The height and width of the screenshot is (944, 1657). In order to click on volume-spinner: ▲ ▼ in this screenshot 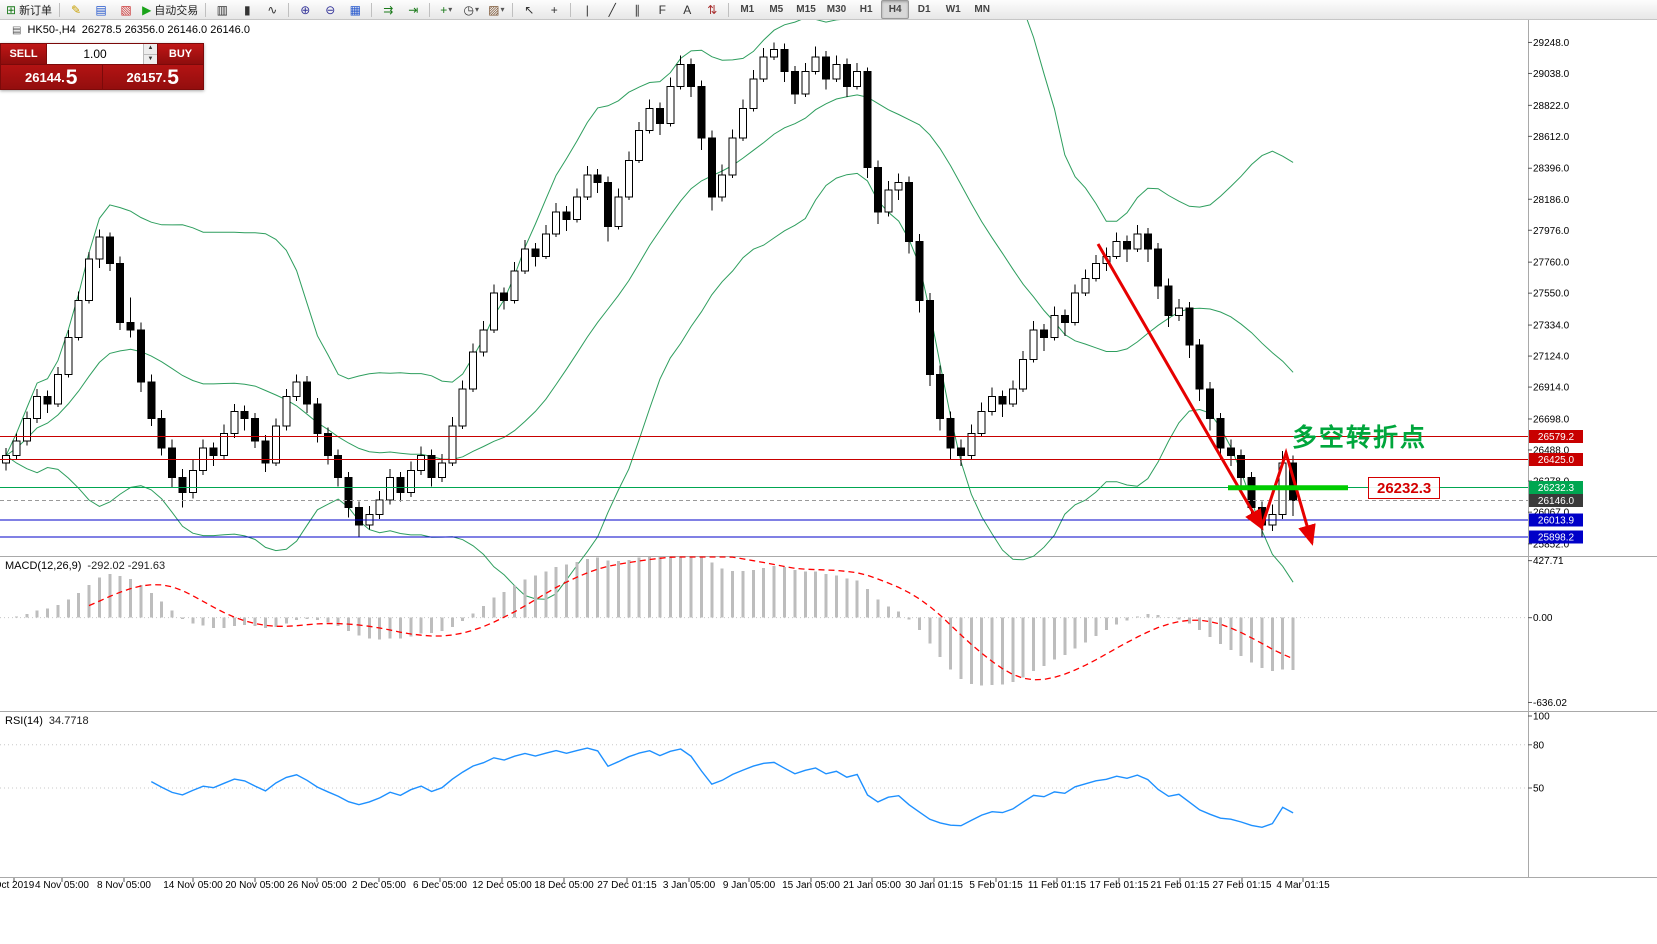, I will do `click(150, 54)`.